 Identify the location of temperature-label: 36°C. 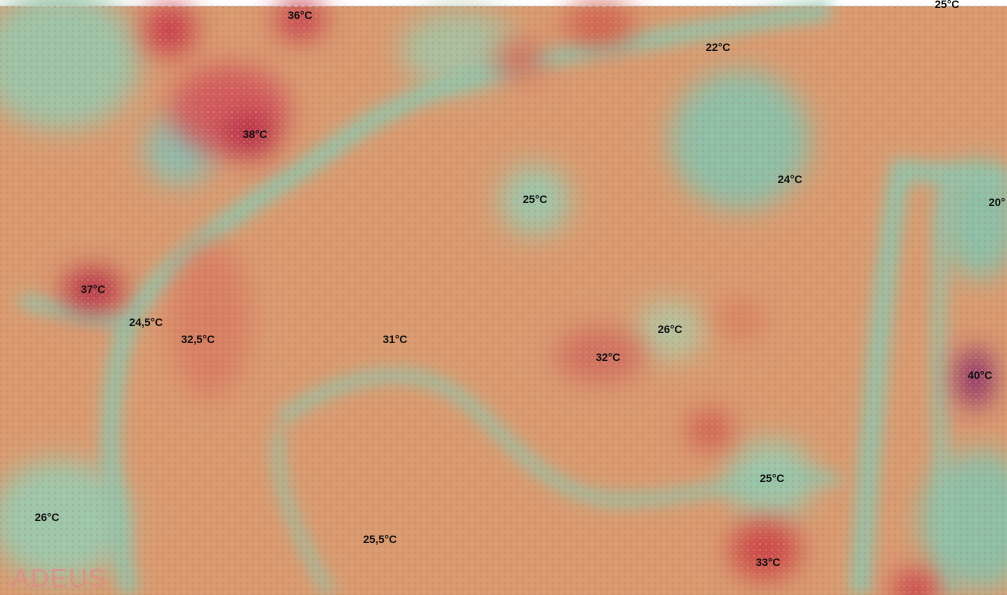
(300, 16).